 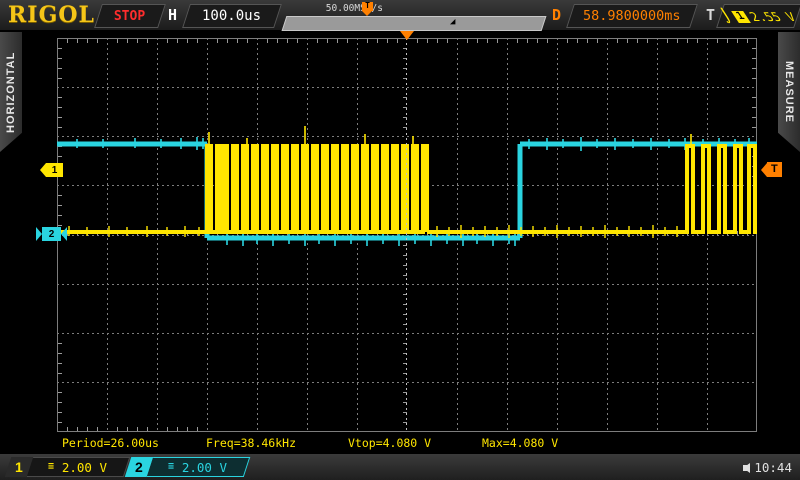 I want to click on trigger-level-marker: T, so click(x=771, y=169).